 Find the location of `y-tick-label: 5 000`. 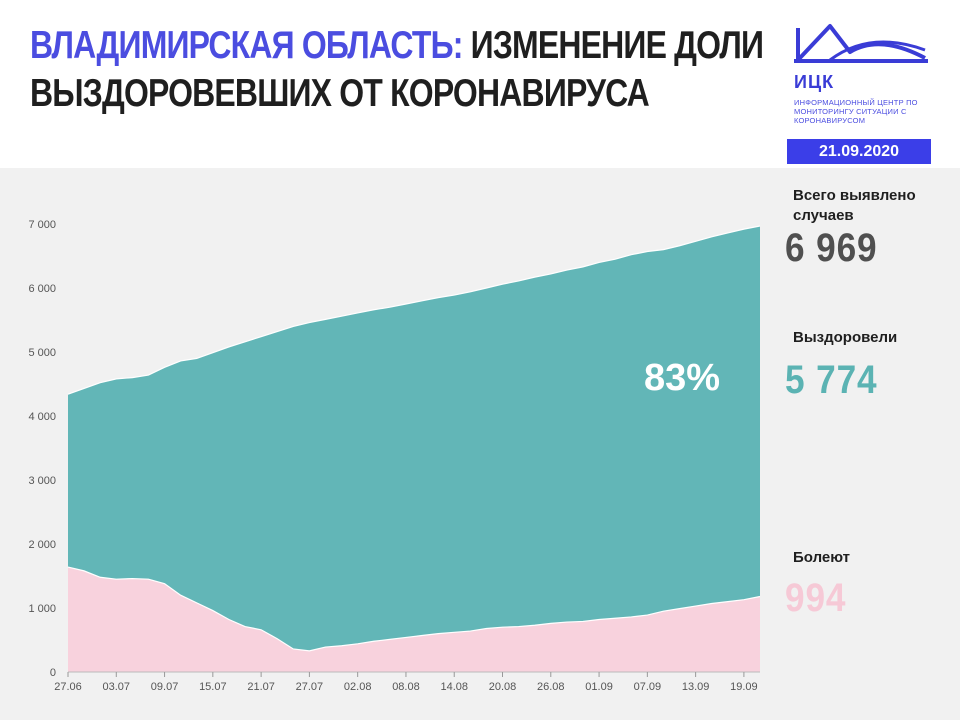

y-tick-label: 5 000 is located at coordinates (42, 353).